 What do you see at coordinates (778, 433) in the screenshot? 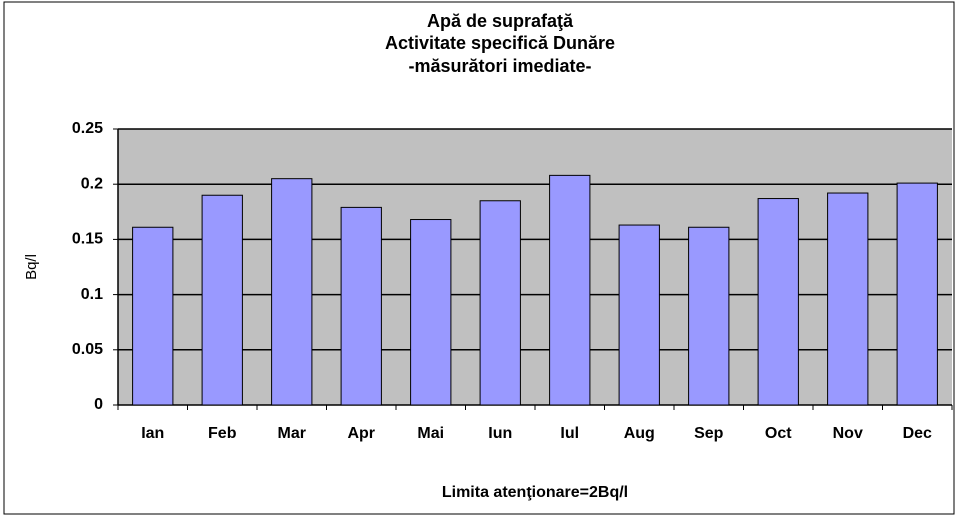
I see `x-tick-label: Oct` at bounding box center [778, 433].